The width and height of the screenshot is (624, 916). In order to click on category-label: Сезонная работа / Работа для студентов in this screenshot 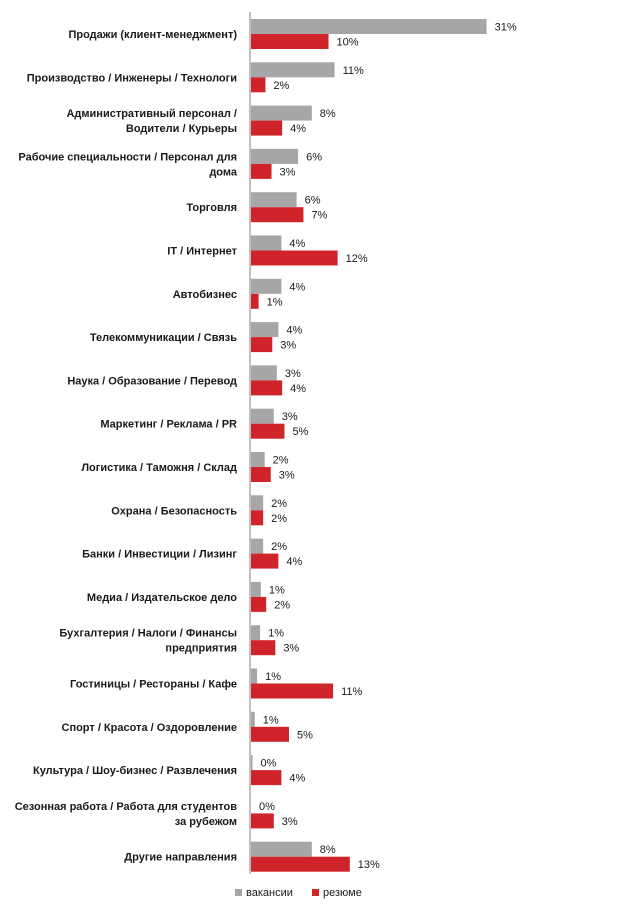, I will do `click(126, 807)`.